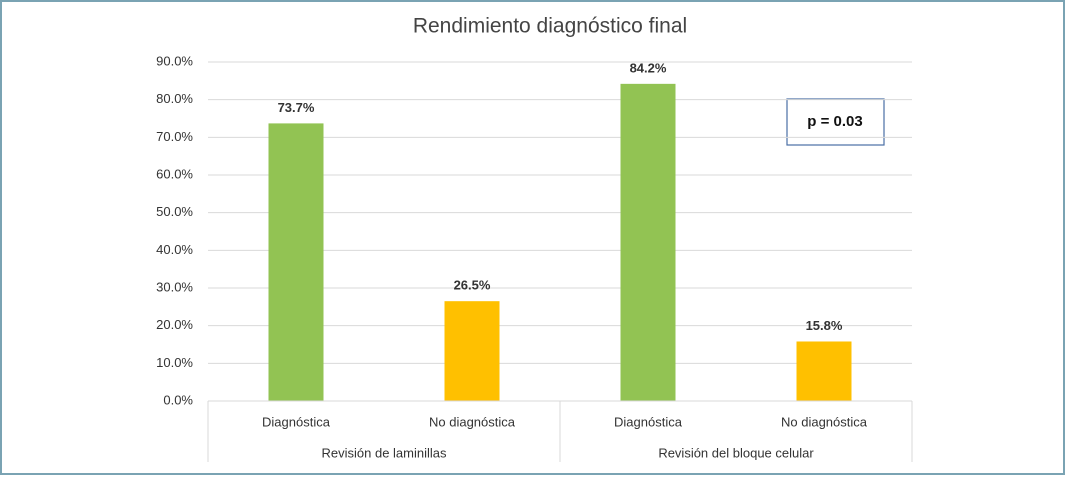 Image resolution: width=1065 pixels, height=480 pixels. I want to click on y-tick-label: 20.0%, so click(174, 324).